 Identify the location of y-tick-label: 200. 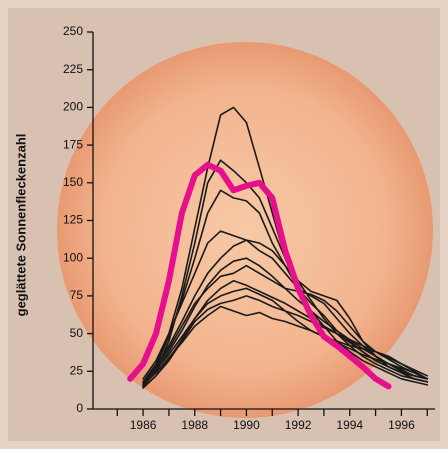
(73, 107).